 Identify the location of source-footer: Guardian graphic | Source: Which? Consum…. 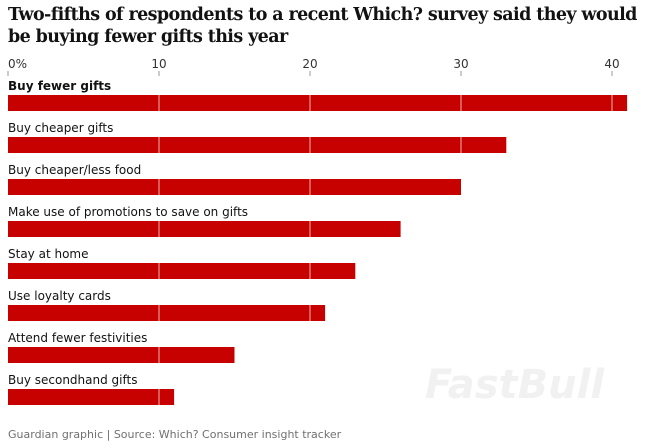
(175, 434).